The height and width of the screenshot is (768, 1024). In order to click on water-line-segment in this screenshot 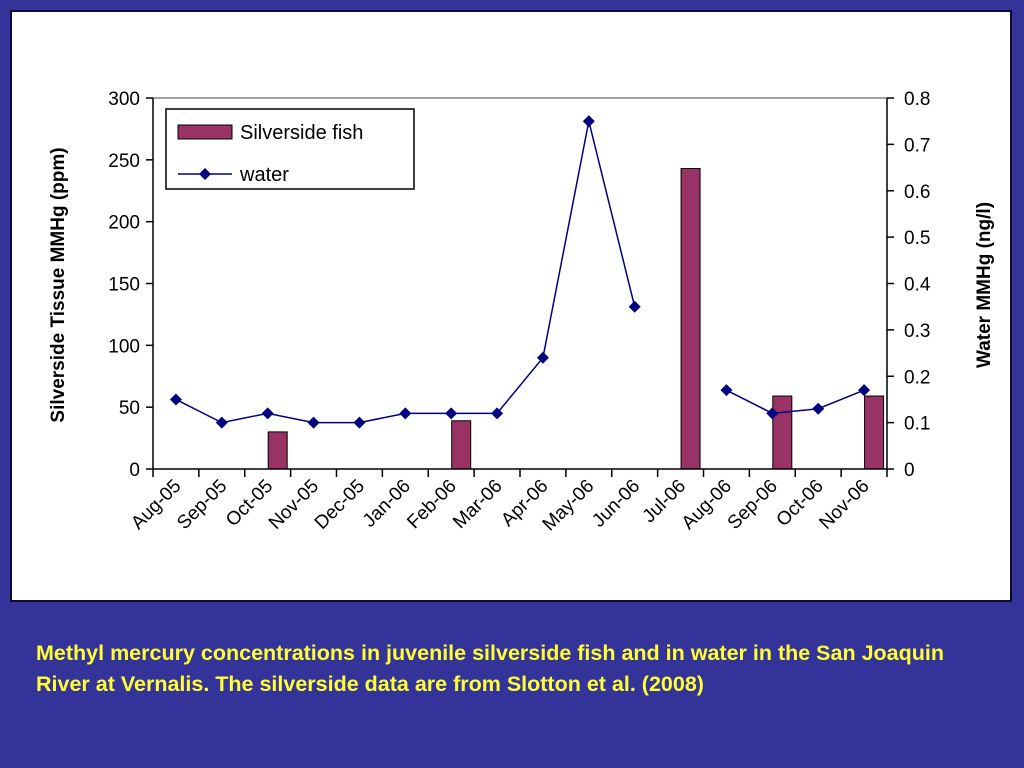, I will do `click(795, 402)`.